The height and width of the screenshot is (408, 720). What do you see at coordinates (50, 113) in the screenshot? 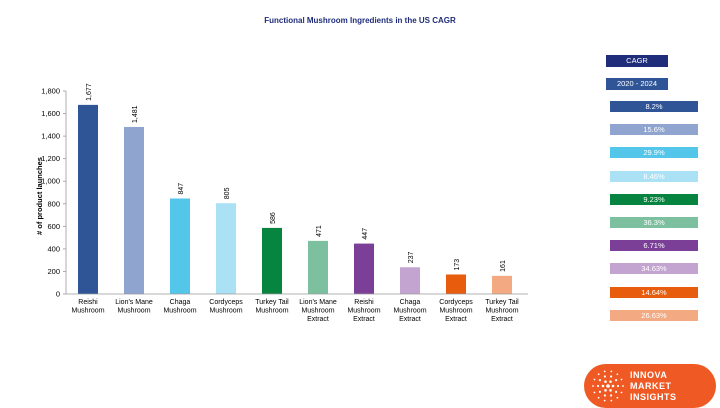
I see `y-tick-label: 1,600` at bounding box center [50, 113].